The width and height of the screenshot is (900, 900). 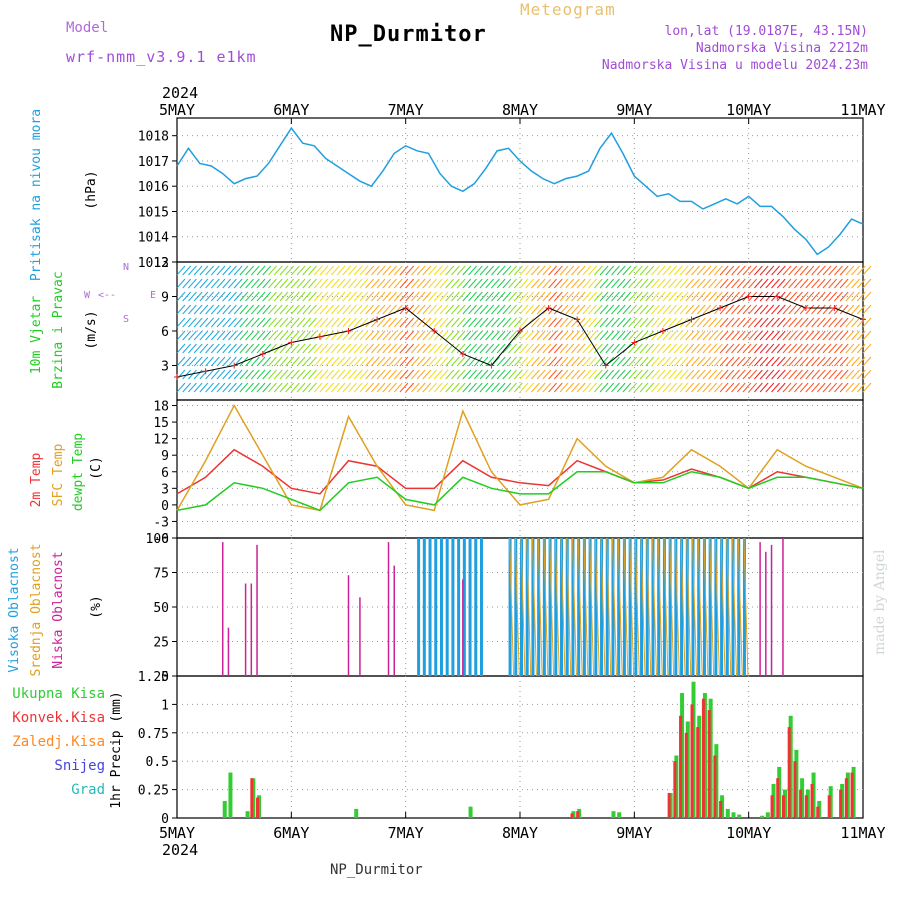 What do you see at coordinates (634, 110) in the screenshot?
I see `time-tick-top: 9MAY` at bounding box center [634, 110].